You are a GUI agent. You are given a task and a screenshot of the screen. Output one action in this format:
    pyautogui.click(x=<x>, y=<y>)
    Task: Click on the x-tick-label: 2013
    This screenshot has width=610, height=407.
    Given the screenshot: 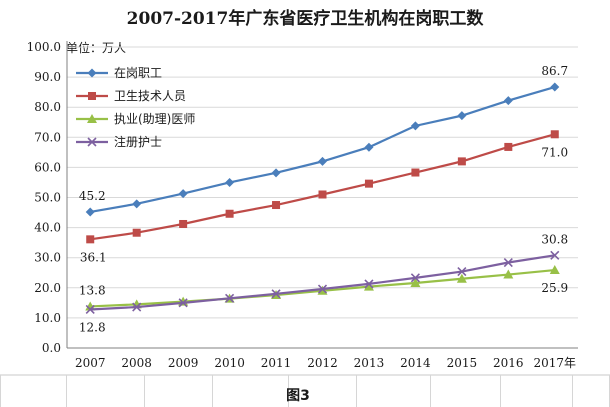 What is the action you would take?
    pyautogui.click(x=369, y=363)
    